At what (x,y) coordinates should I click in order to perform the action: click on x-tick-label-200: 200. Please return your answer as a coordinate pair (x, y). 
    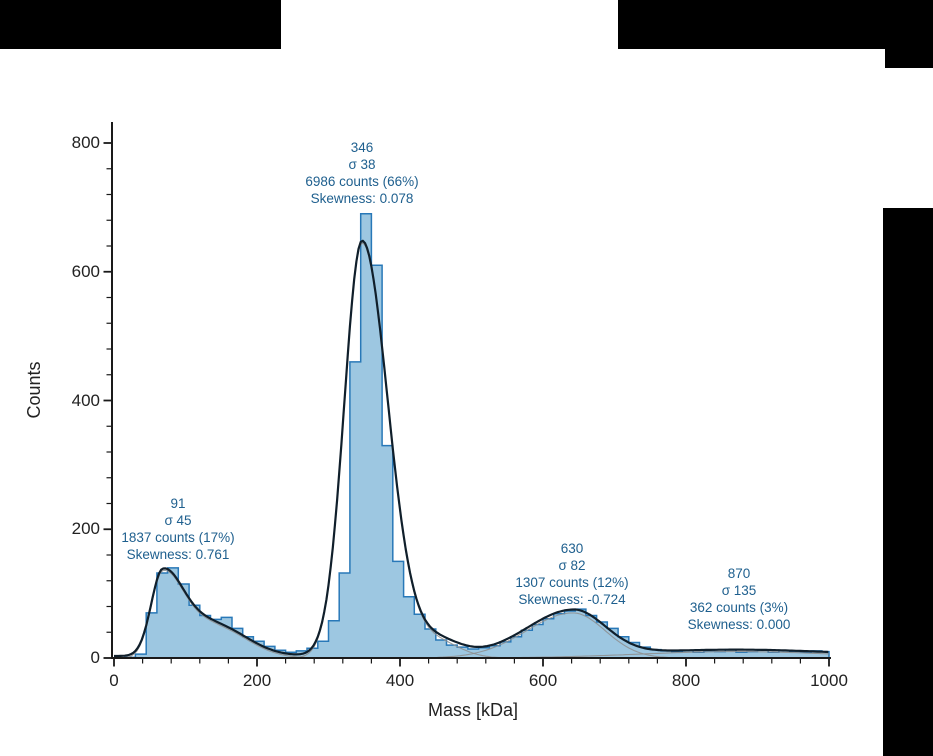
    Looking at the image, I should click on (257, 680).